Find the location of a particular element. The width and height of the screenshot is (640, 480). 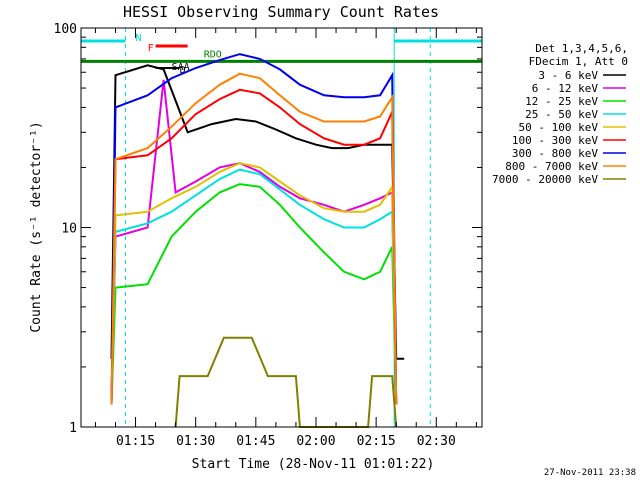

legend-item-label: 6 - 12 keV is located at coordinates (565, 88).